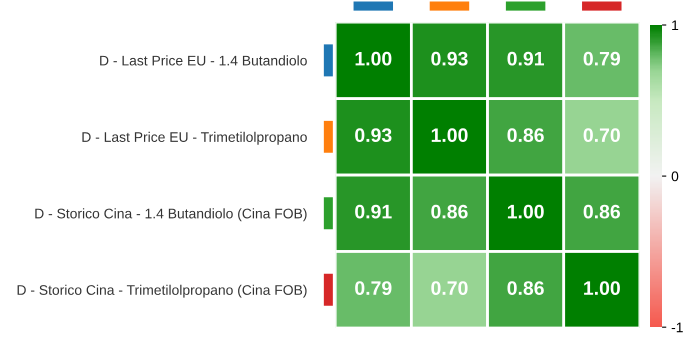 The width and height of the screenshot is (694, 338). Describe the element at coordinates (171, 215) in the screenshot. I see `y-tick-label: D - Storico Cina - 1.4 Butandiolo (Cina FOB)` at that location.